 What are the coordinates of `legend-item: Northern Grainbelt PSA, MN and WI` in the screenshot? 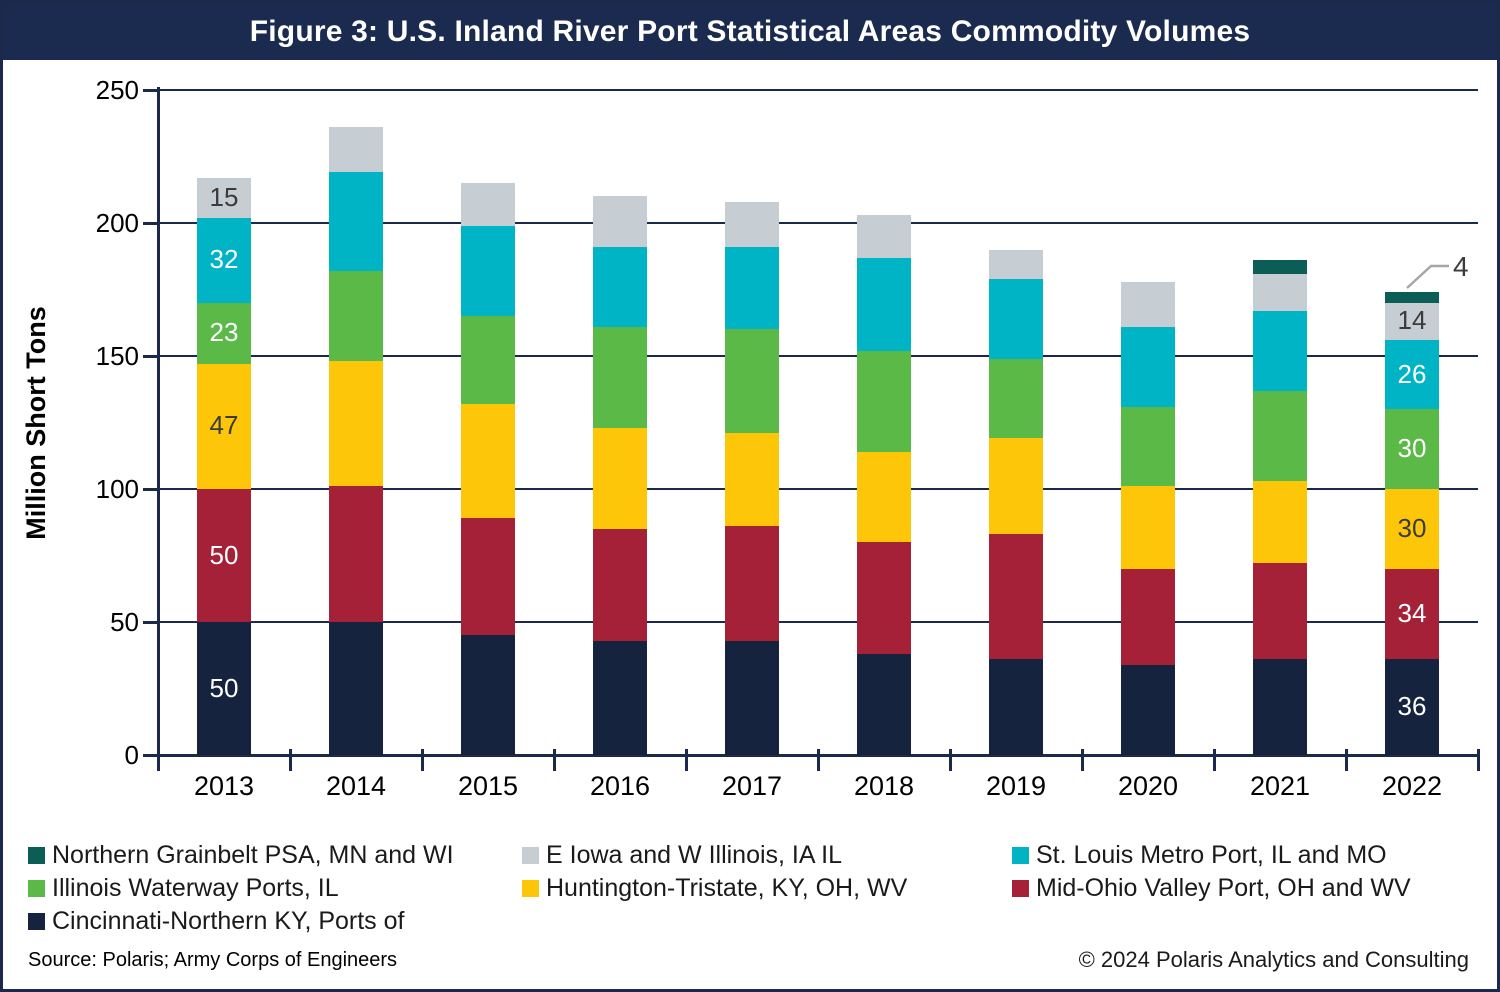 It's located at (241, 855).